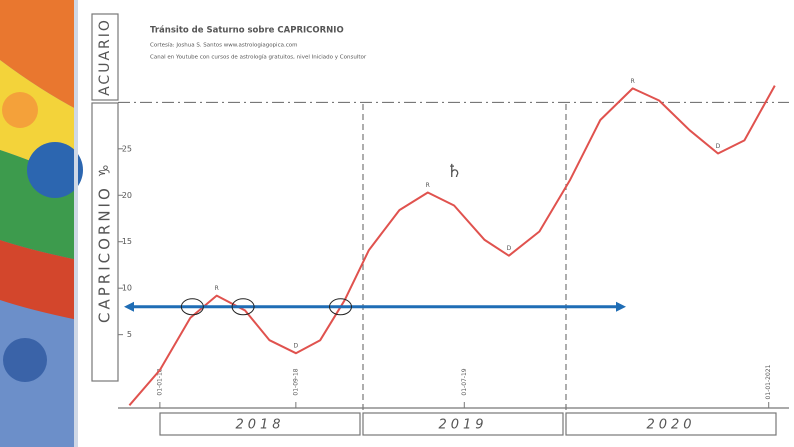 The image size is (794, 447). What do you see at coordinates (247, 31) in the screenshot?
I see `title: Tránsito de Saturno sobre CAPRICORNIO` at bounding box center [247, 31].